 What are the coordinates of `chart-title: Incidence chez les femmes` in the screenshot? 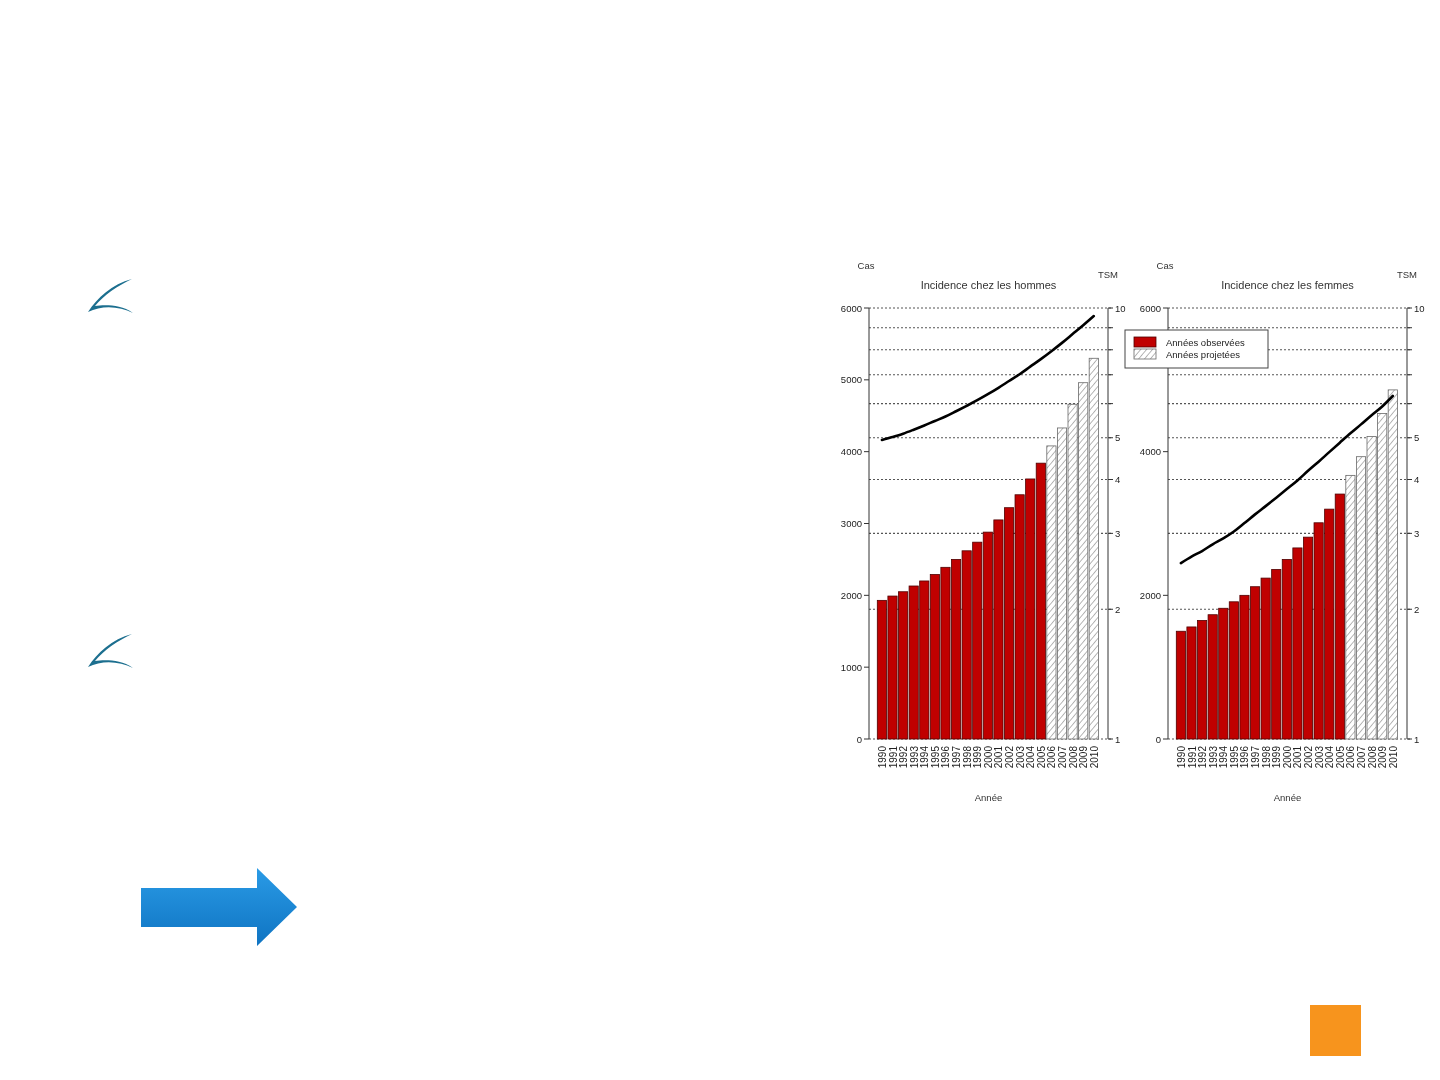 It's located at (1288, 285).